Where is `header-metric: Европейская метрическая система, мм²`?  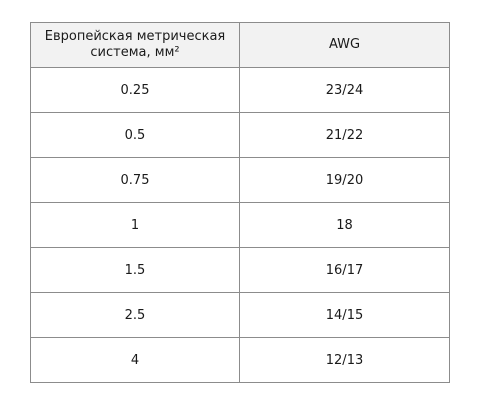 header-metric: Европейская метрическая система, мм² is located at coordinates (135, 45).